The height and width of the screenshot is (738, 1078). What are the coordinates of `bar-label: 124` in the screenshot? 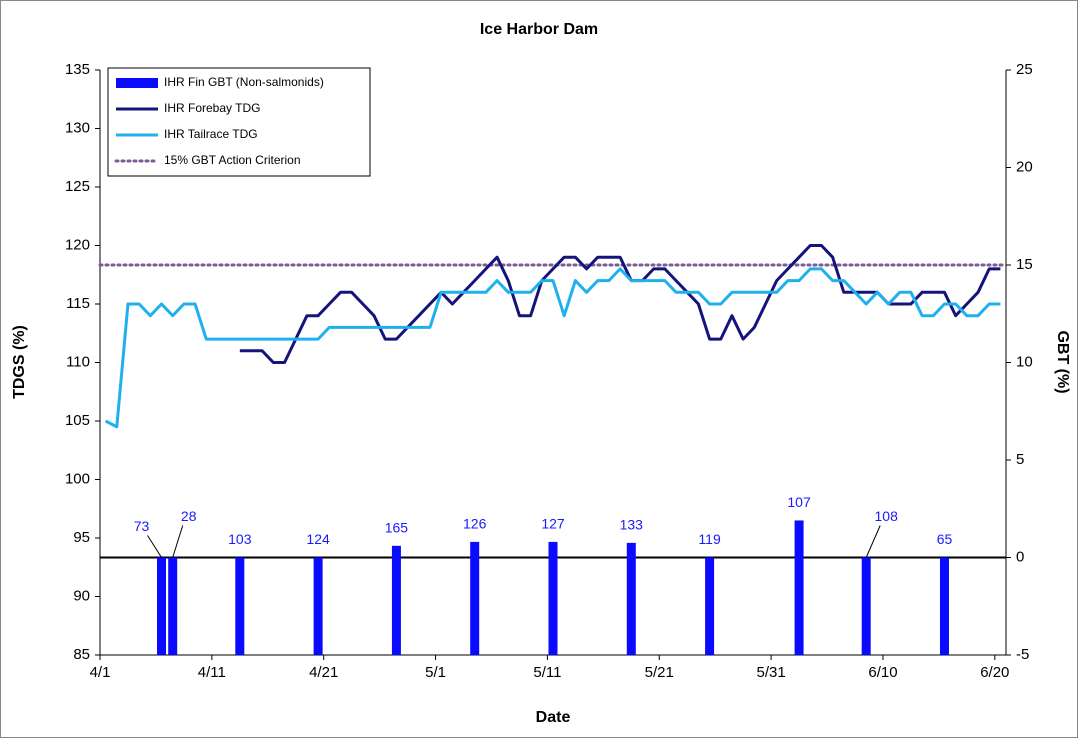 It's located at (318, 539).